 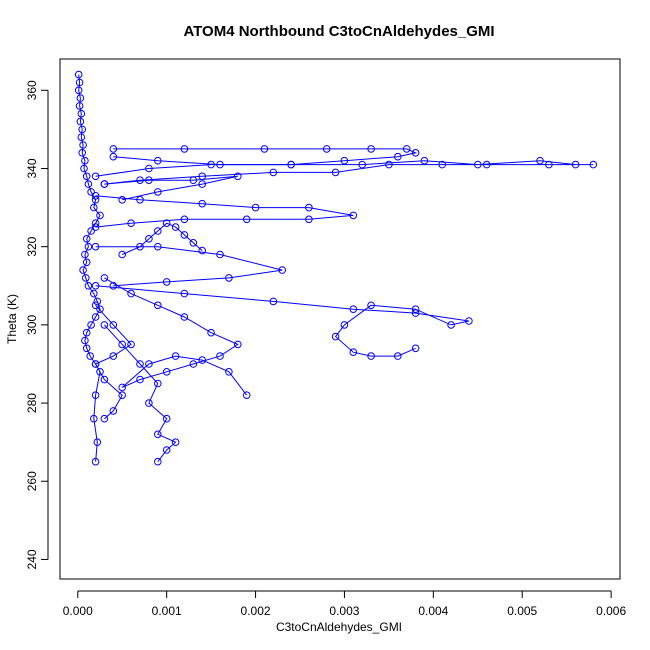 What do you see at coordinates (32, 246) in the screenshot?
I see `y-tick-label: 320` at bounding box center [32, 246].